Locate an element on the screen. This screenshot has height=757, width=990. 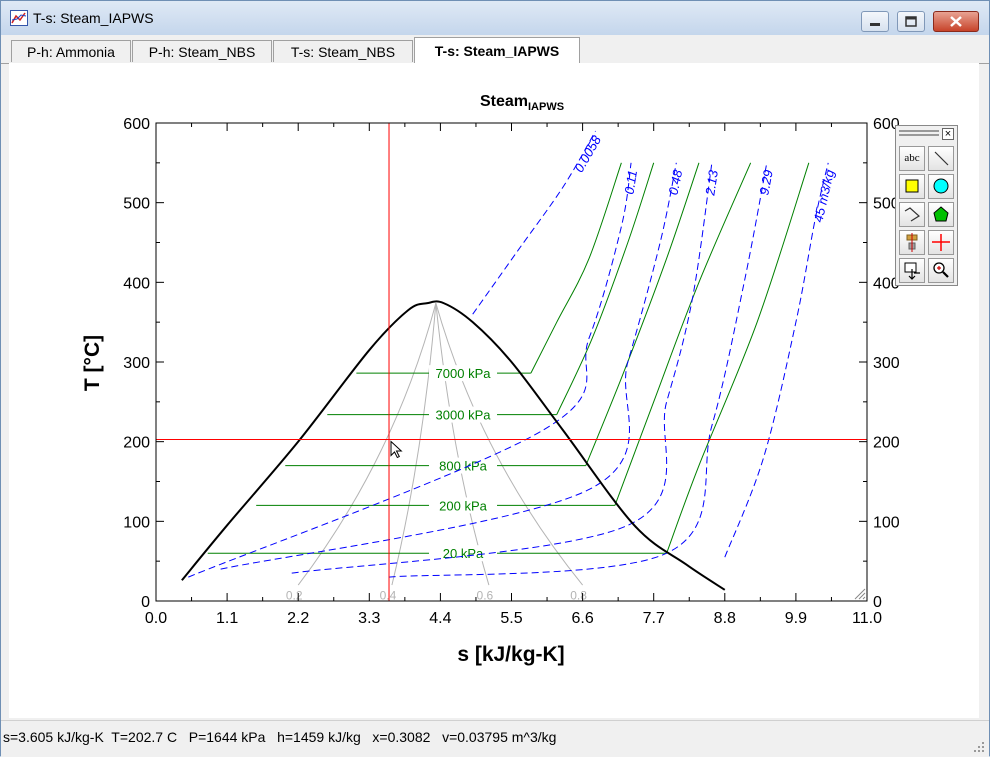
palette-close-button: × is located at coordinates (948, 134).